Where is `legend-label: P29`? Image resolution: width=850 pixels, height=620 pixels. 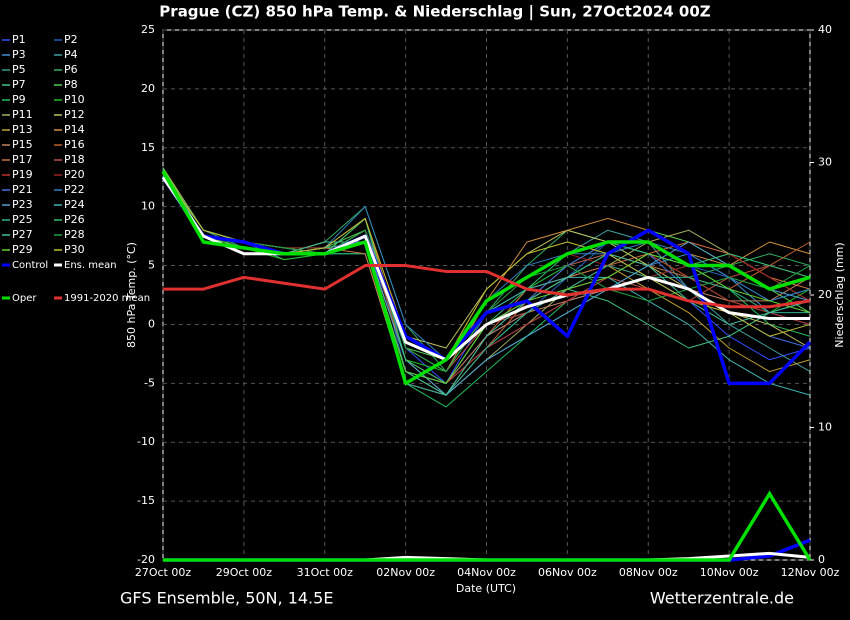 legend-label: P29 is located at coordinates (22, 249).